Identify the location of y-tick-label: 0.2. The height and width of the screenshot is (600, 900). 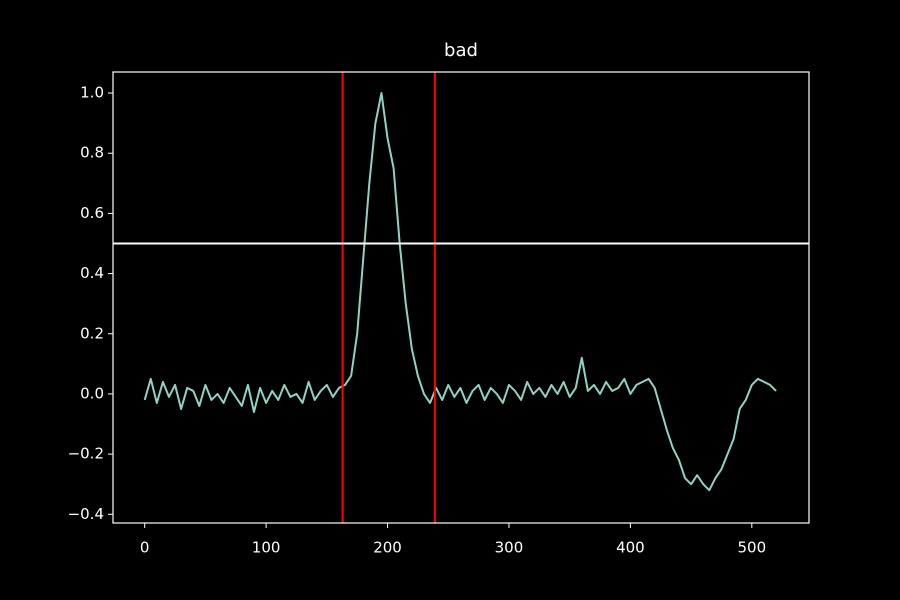
(92, 333).